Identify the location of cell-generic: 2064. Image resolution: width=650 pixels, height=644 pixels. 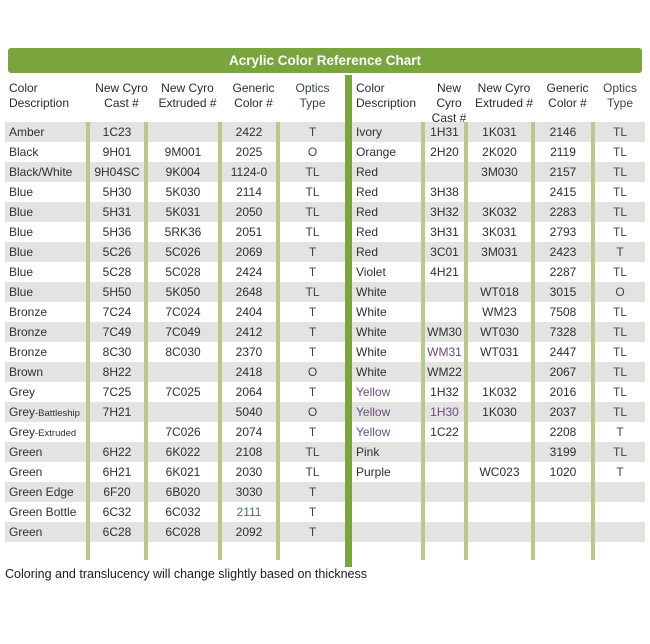
(251, 392).